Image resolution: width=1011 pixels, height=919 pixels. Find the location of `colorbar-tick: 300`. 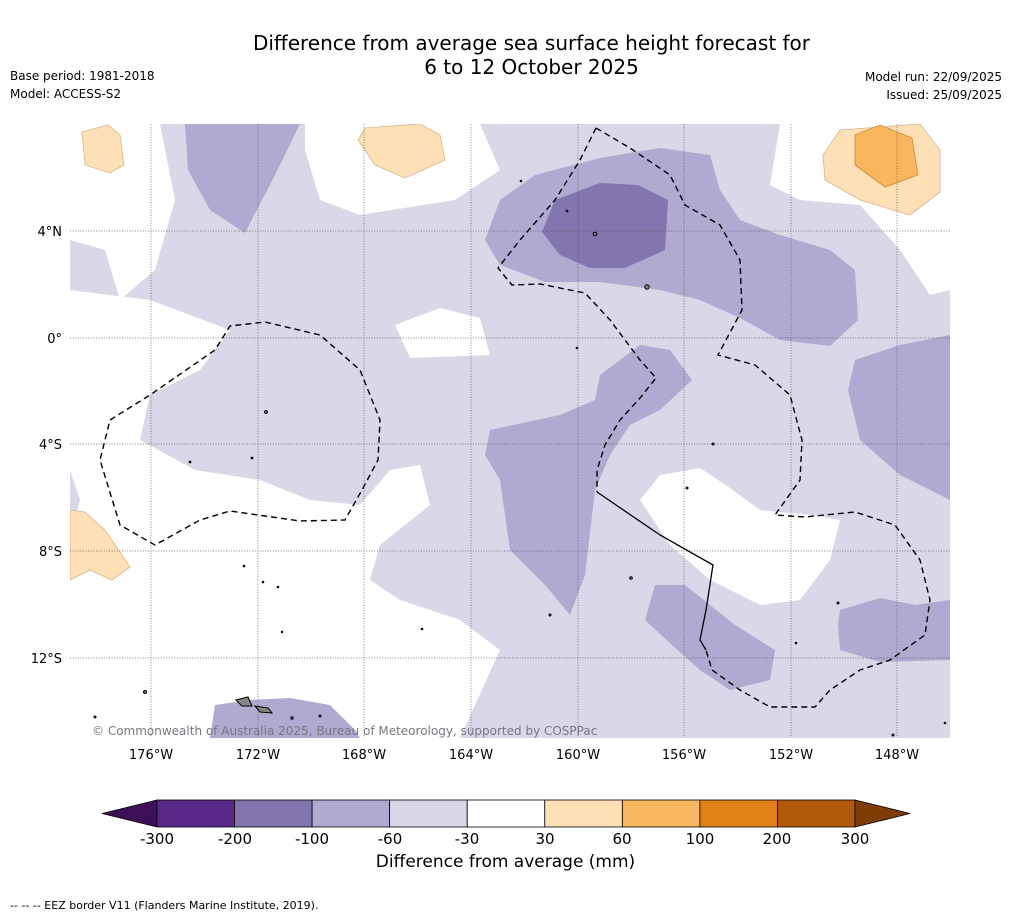

colorbar-tick: 300 is located at coordinates (855, 839).